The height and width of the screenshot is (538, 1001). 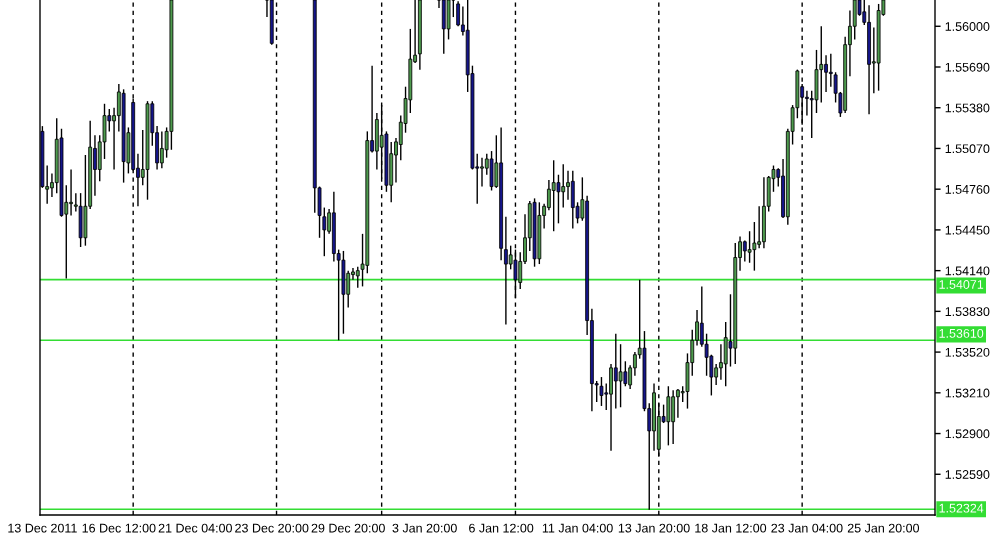 I want to click on x-tick-label: 18 Jan 12:00, so click(x=731, y=528).